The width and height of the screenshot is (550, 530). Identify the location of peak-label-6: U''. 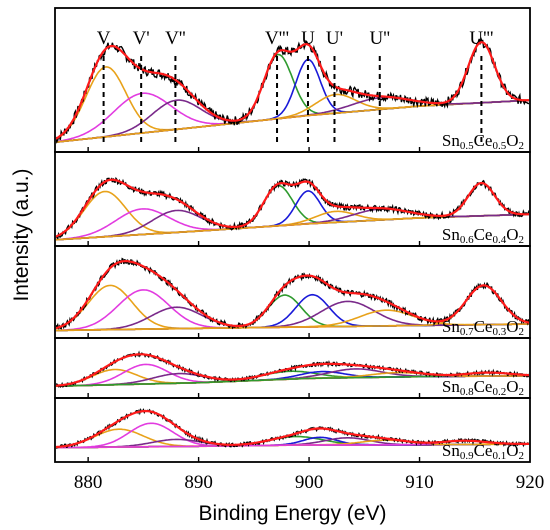
(379, 38).